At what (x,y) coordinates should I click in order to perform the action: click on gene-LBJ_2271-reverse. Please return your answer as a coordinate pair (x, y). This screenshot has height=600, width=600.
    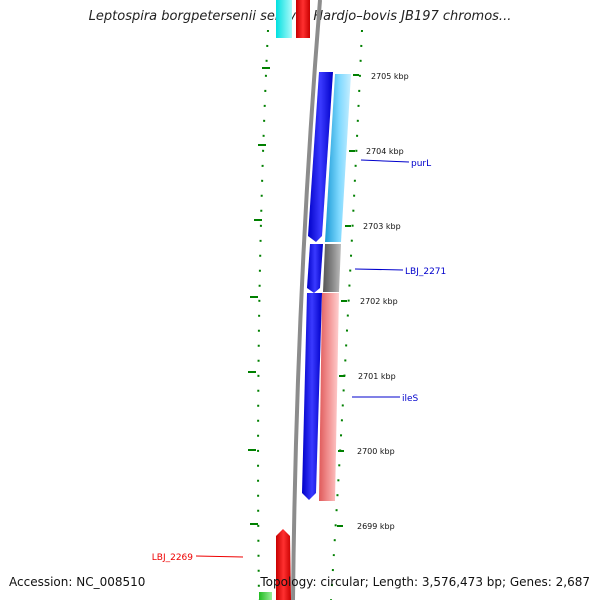
    Looking at the image, I should click on (332, 268).